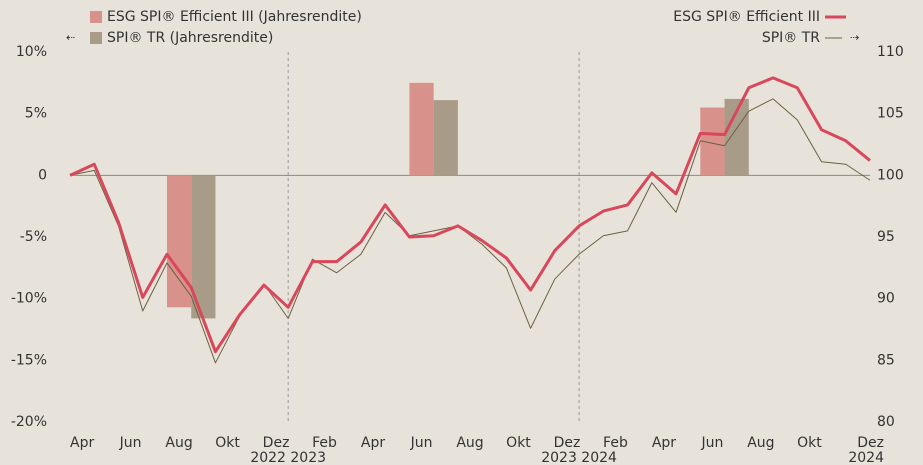 Image resolution: width=923 pixels, height=465 pixels. I want to click on y2-tick-label: 105, so click(890, 114).